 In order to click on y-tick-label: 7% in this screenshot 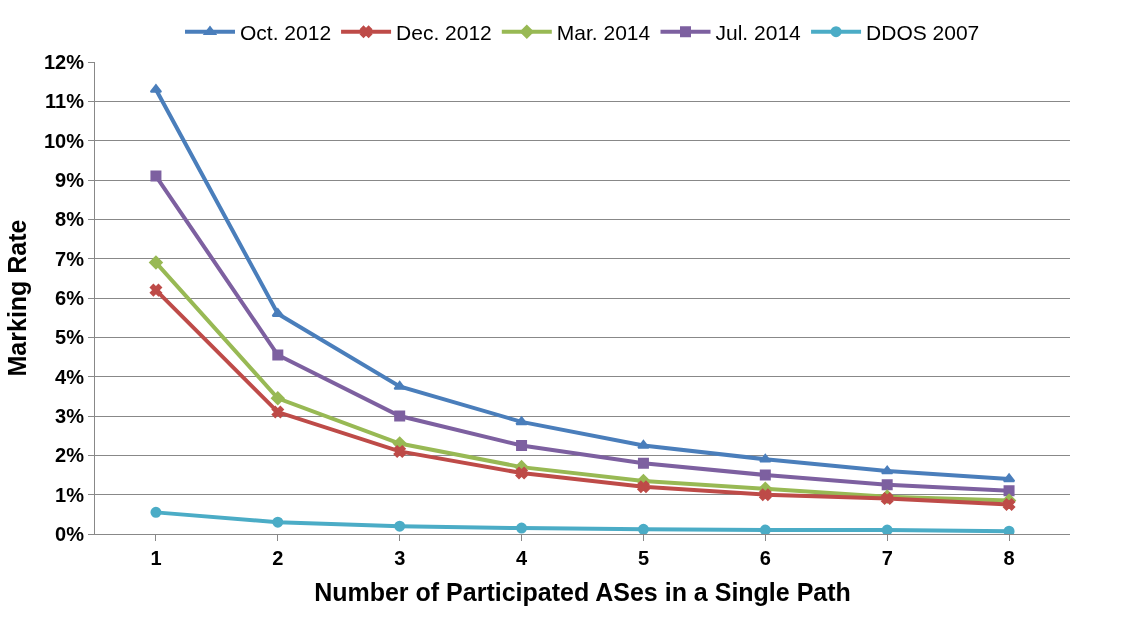, I will do `click(70, 258)`.